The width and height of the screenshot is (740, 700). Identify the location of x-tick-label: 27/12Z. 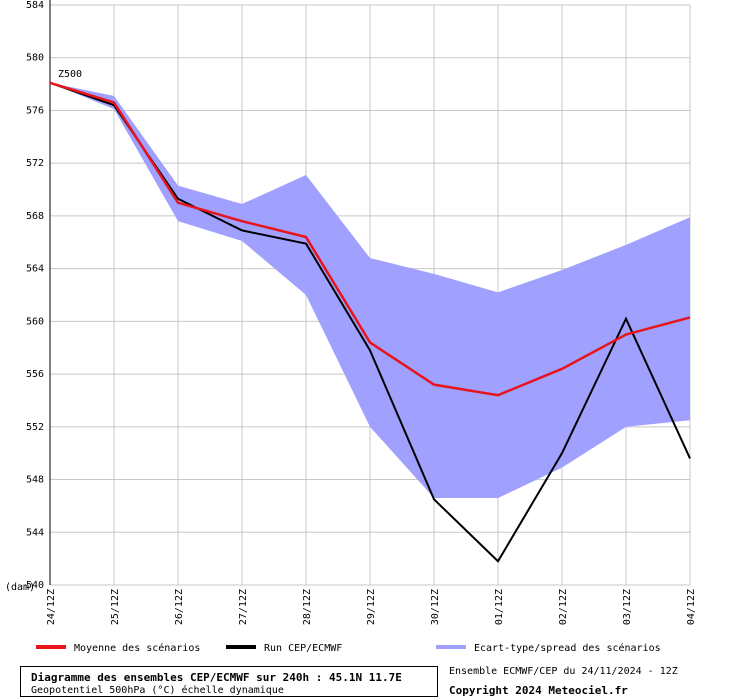
(243, 607).